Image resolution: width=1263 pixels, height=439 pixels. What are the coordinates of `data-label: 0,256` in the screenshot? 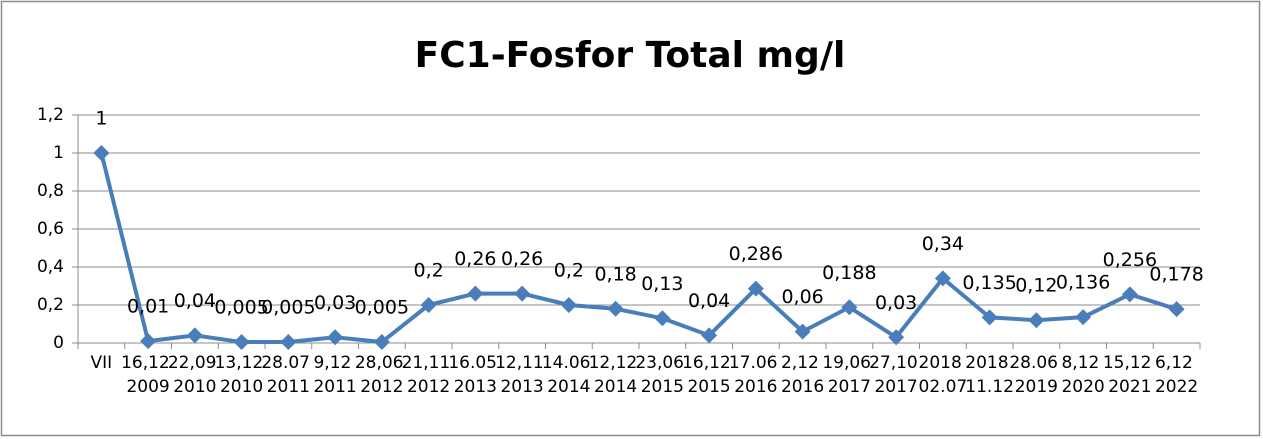 It's located at (1130, 260).